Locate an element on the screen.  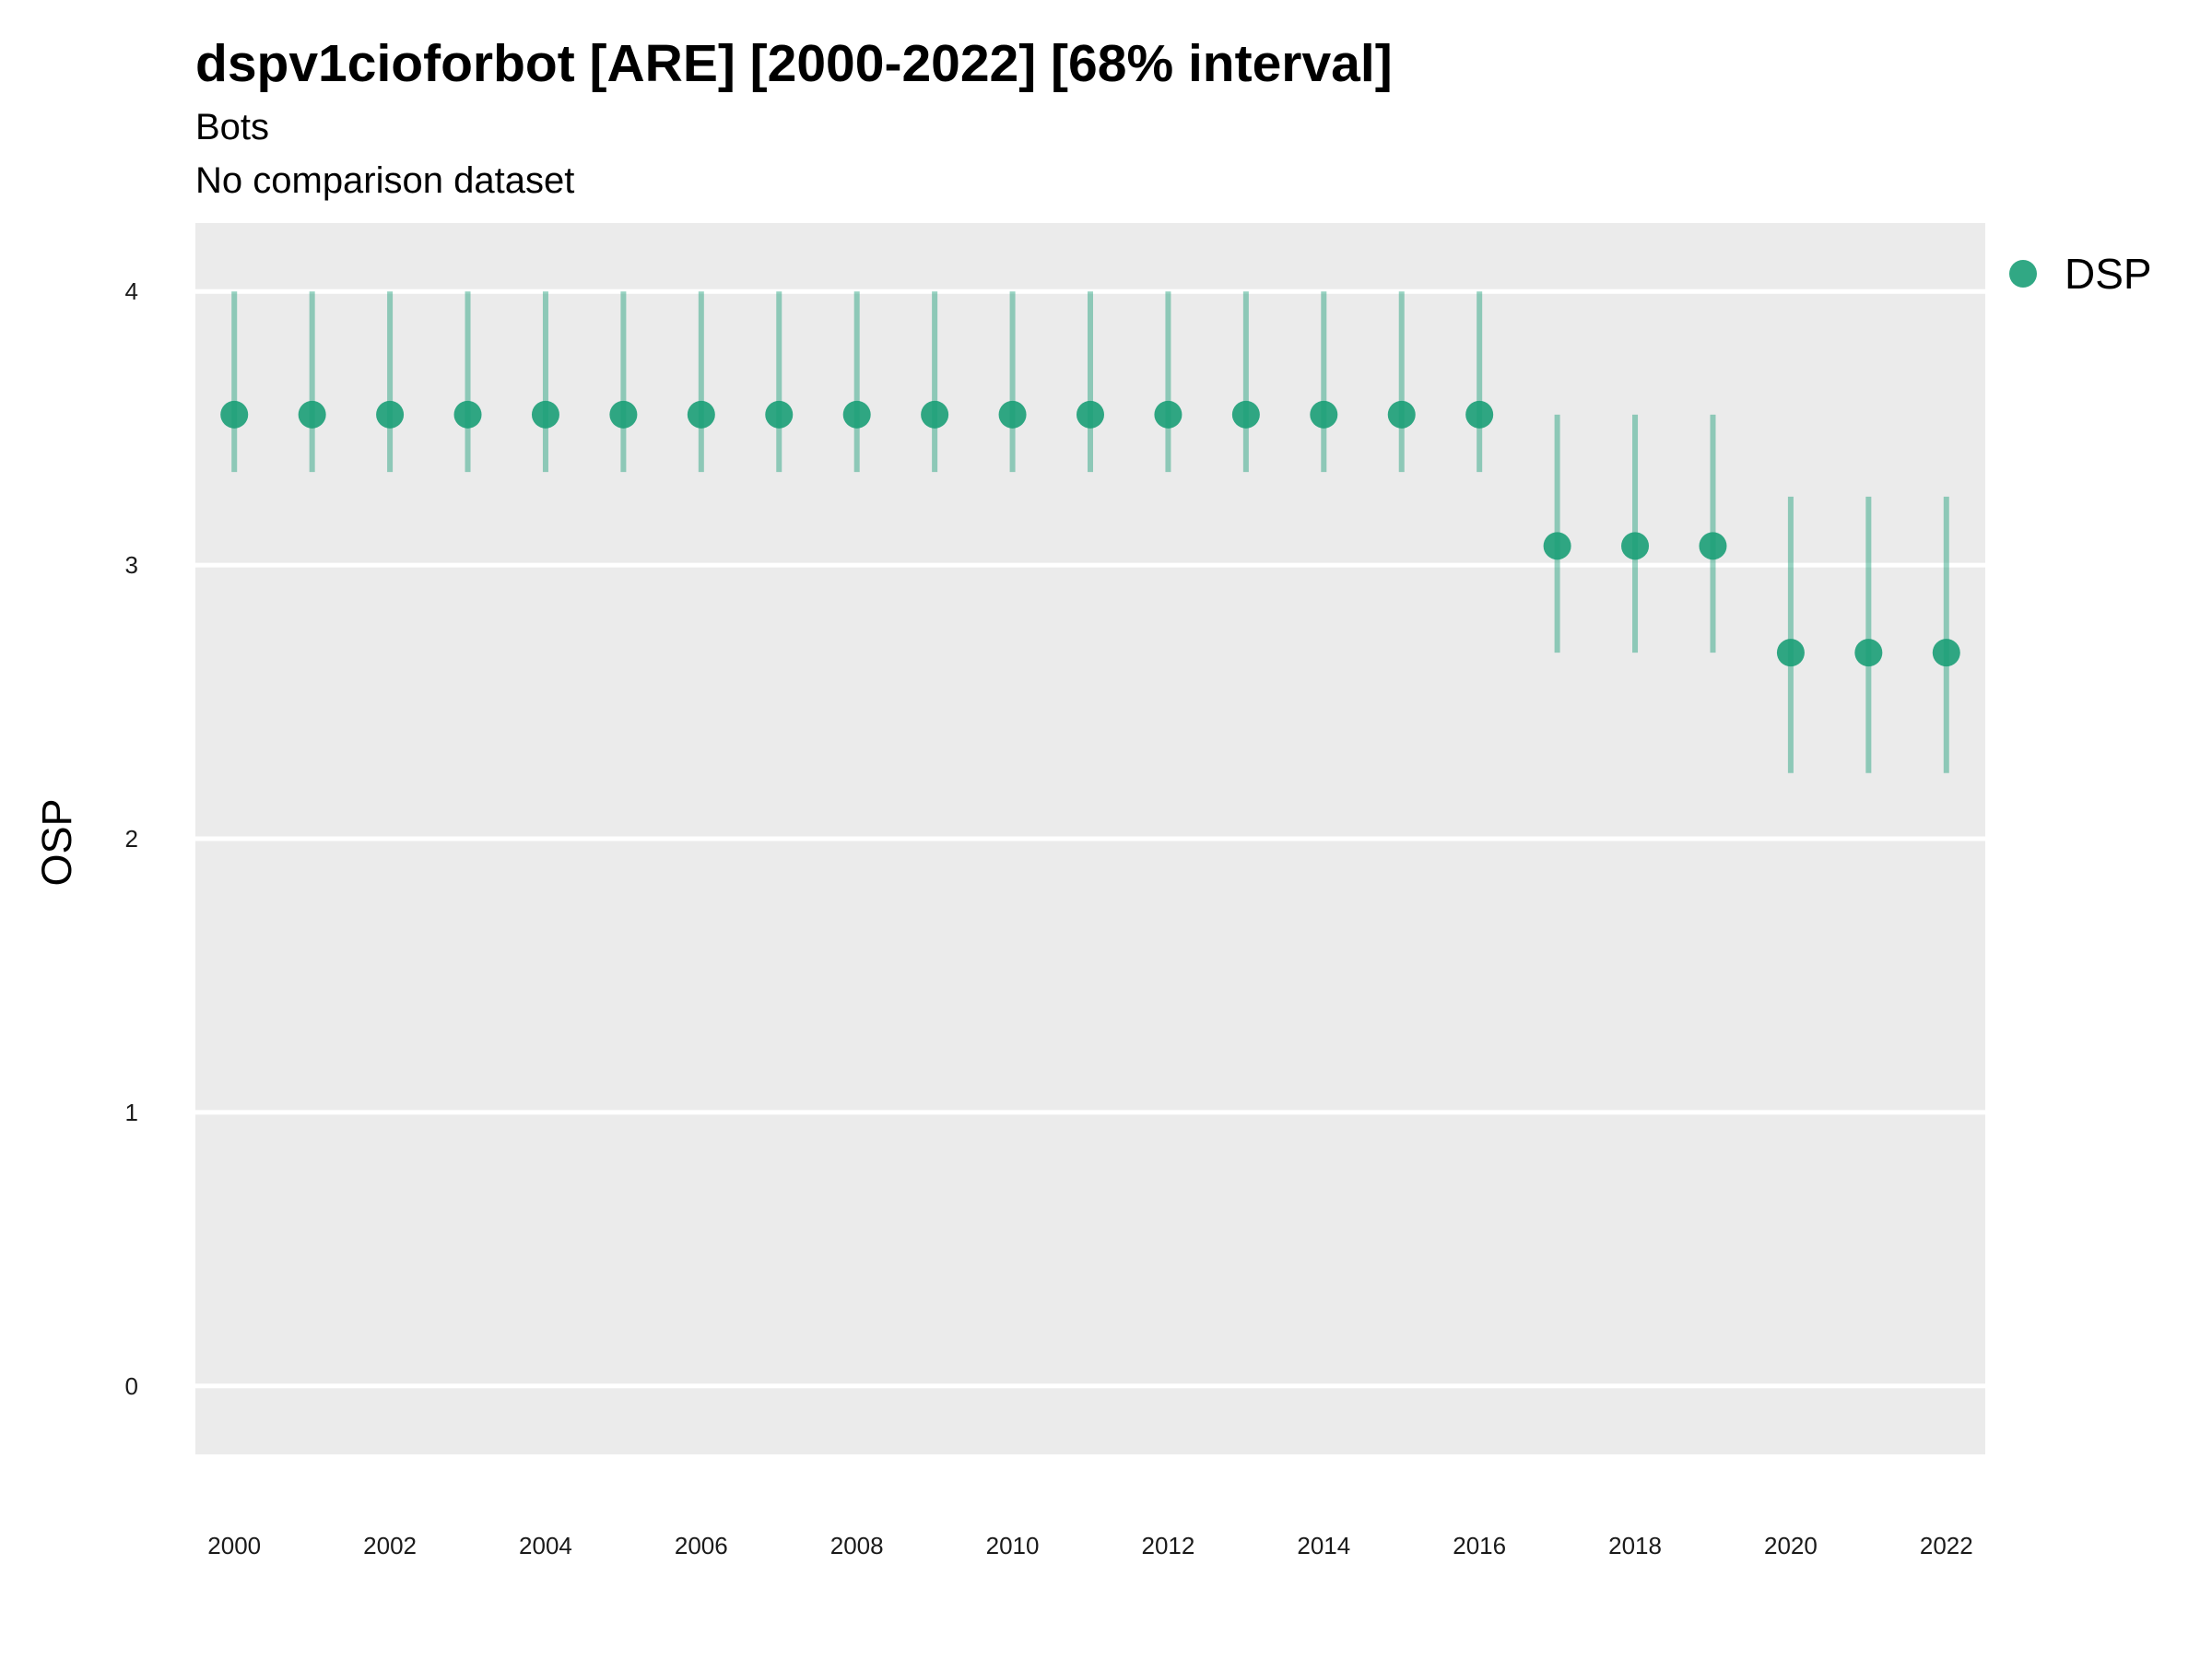
chart-subtitle: Bots is located at coordinates (232, 127).